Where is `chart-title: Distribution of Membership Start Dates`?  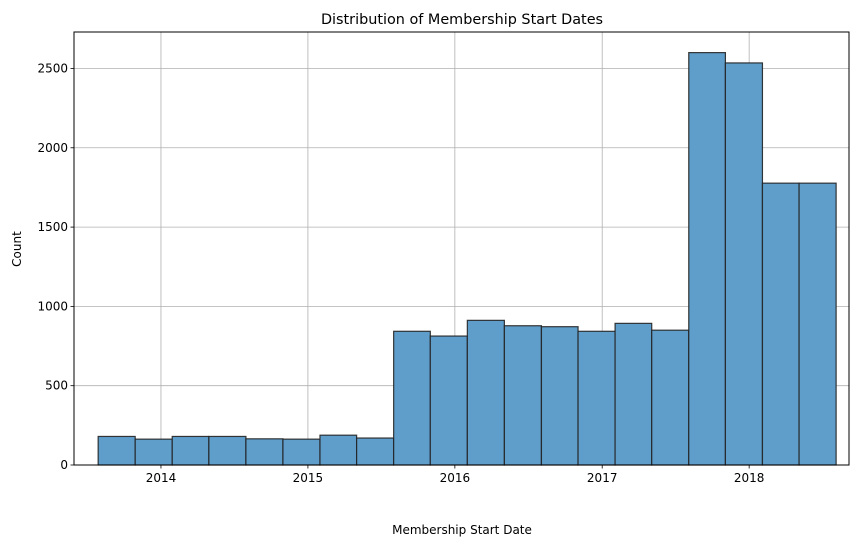
chart-title: Distribution of Membership Start Dates is located at coordinates (462, 20).